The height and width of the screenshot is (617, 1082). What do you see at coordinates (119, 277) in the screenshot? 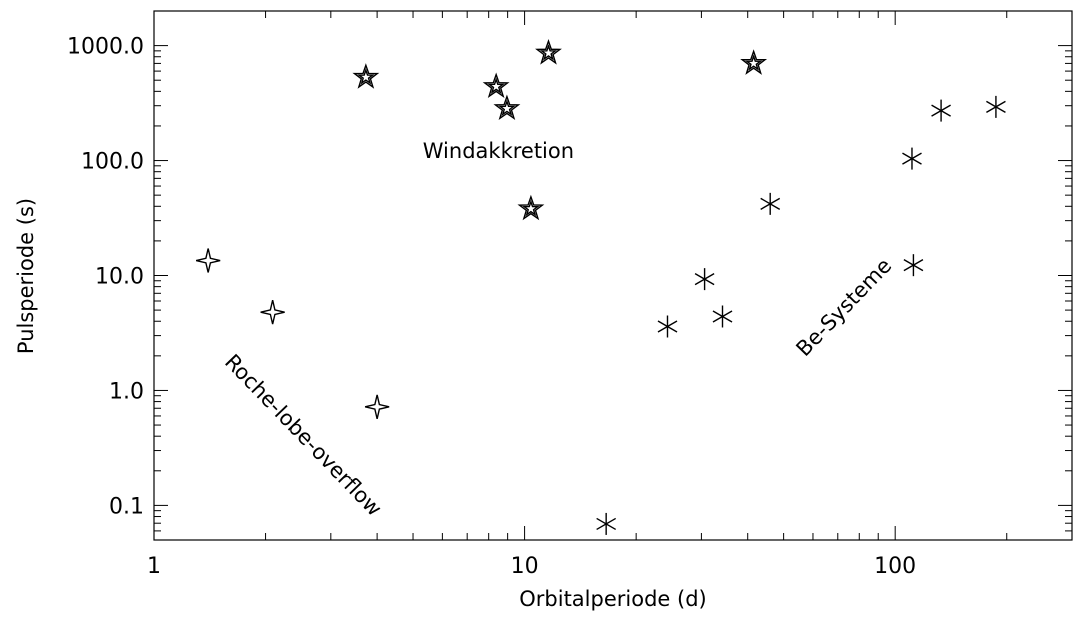
I see `y-tick-label: 10.0` at bounding box center [119, 277].